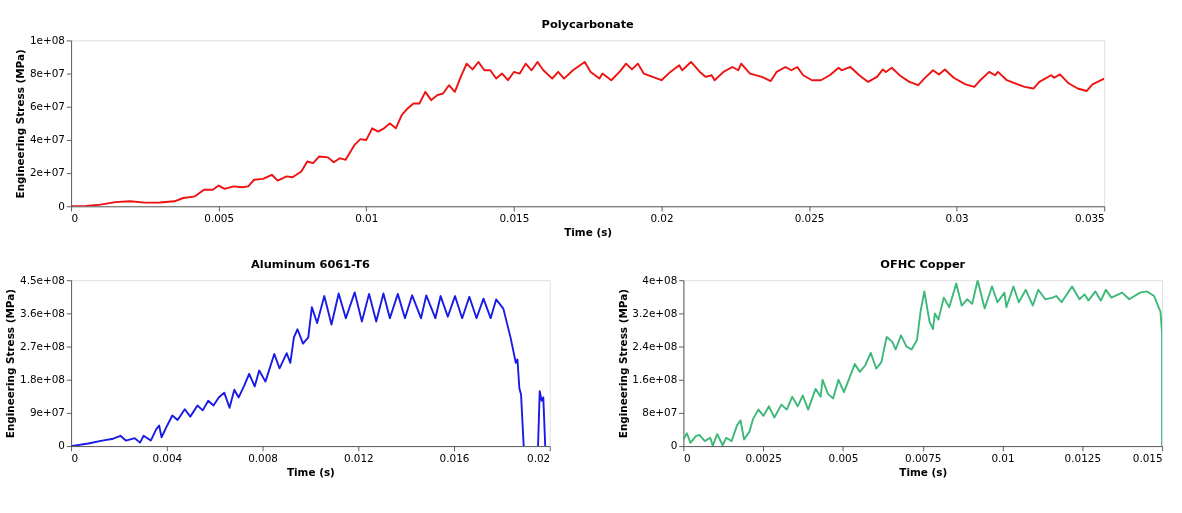 The width and height of the screenshot is (1182, 513). What do you see at coordinates (47, 39) in the screenshot?
I see `y-tick-label: 1e+08` at bounding box center [47, 39].